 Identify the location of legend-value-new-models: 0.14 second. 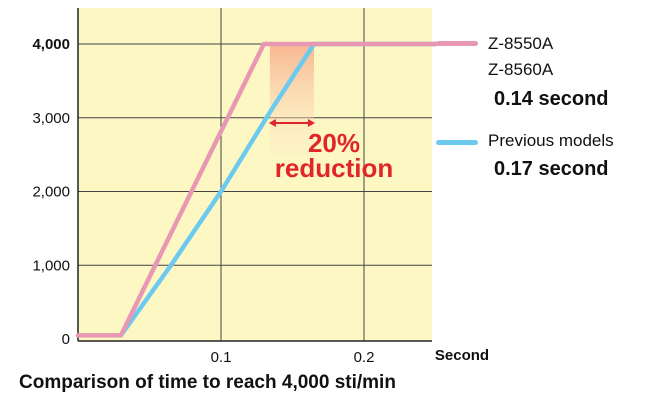
(551, 99).